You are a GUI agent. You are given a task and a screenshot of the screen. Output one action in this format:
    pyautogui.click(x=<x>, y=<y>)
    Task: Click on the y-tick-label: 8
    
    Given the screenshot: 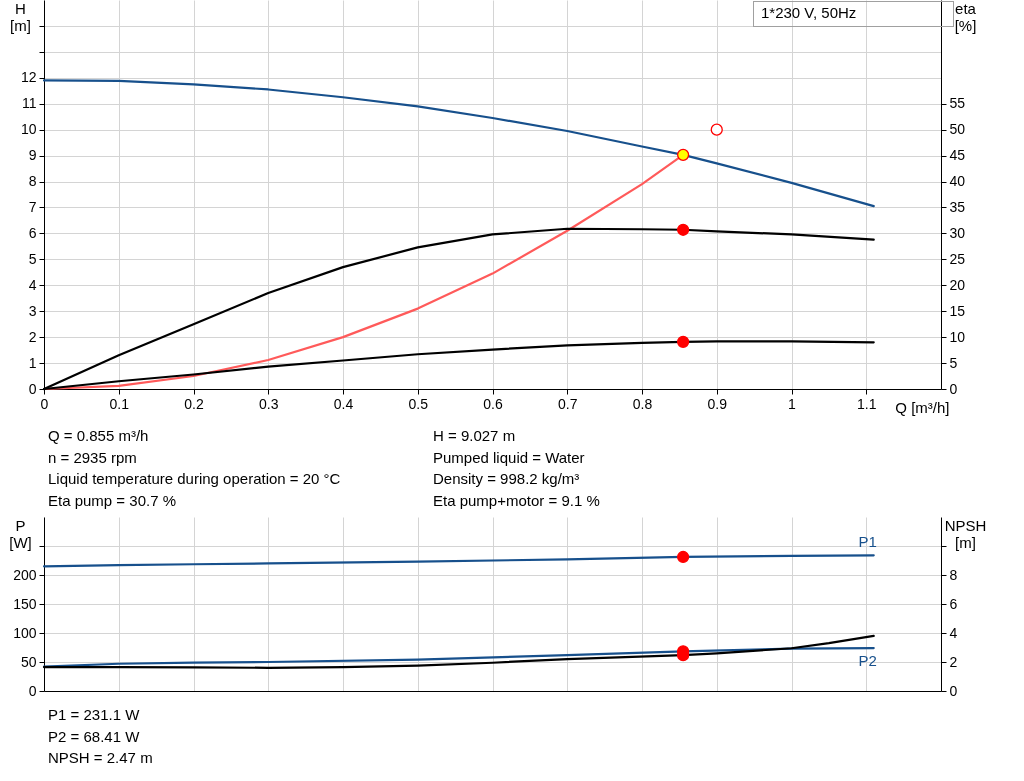 What is the action you would take?
    pyautogui.click(x=32, y=181)
    